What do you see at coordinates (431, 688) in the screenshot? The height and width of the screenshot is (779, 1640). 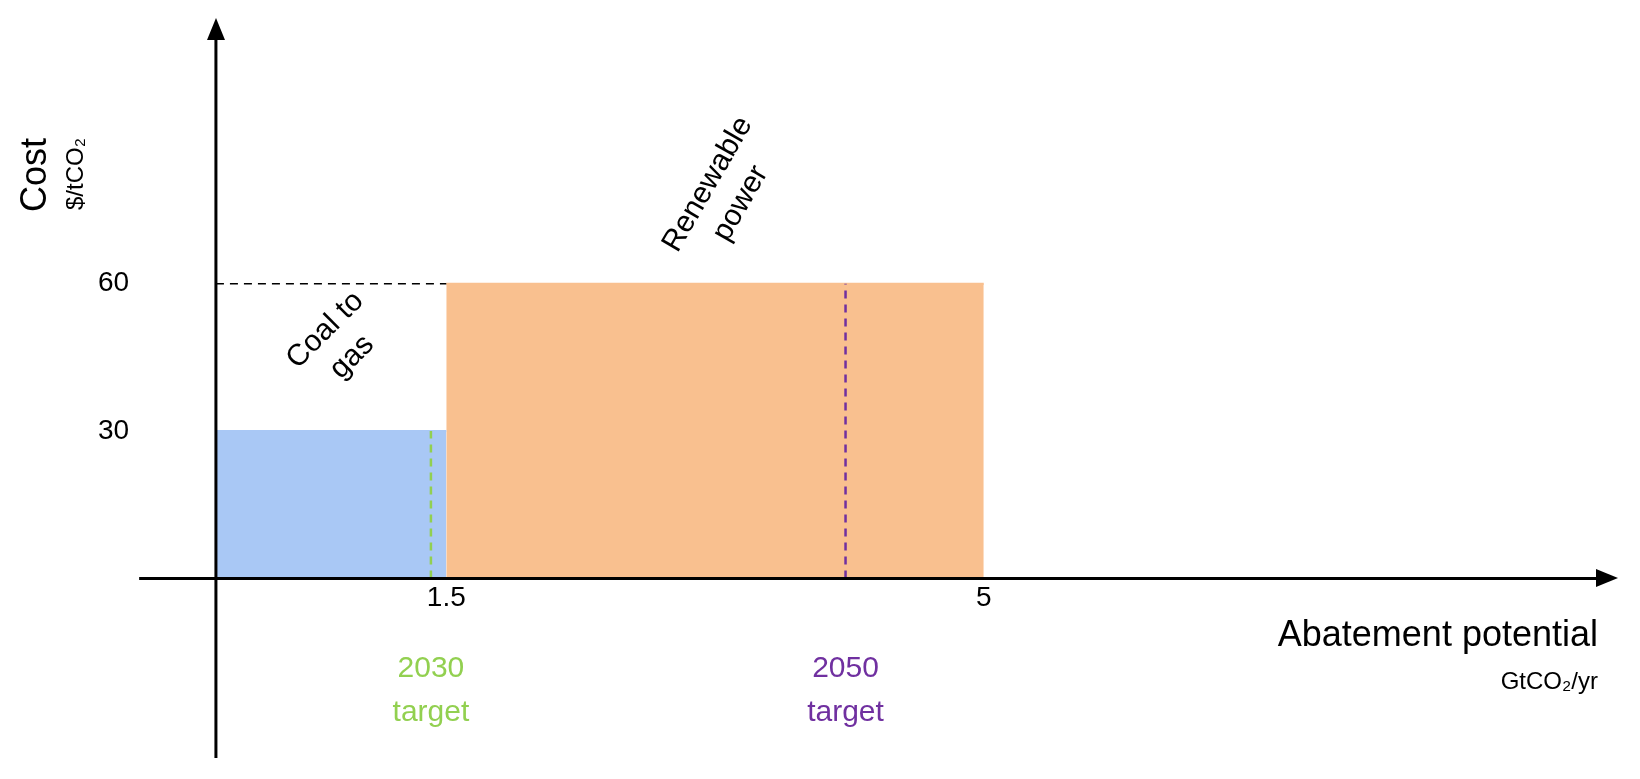 I see `ref-line-label: 2030 target` at bounding box center [431, 688].